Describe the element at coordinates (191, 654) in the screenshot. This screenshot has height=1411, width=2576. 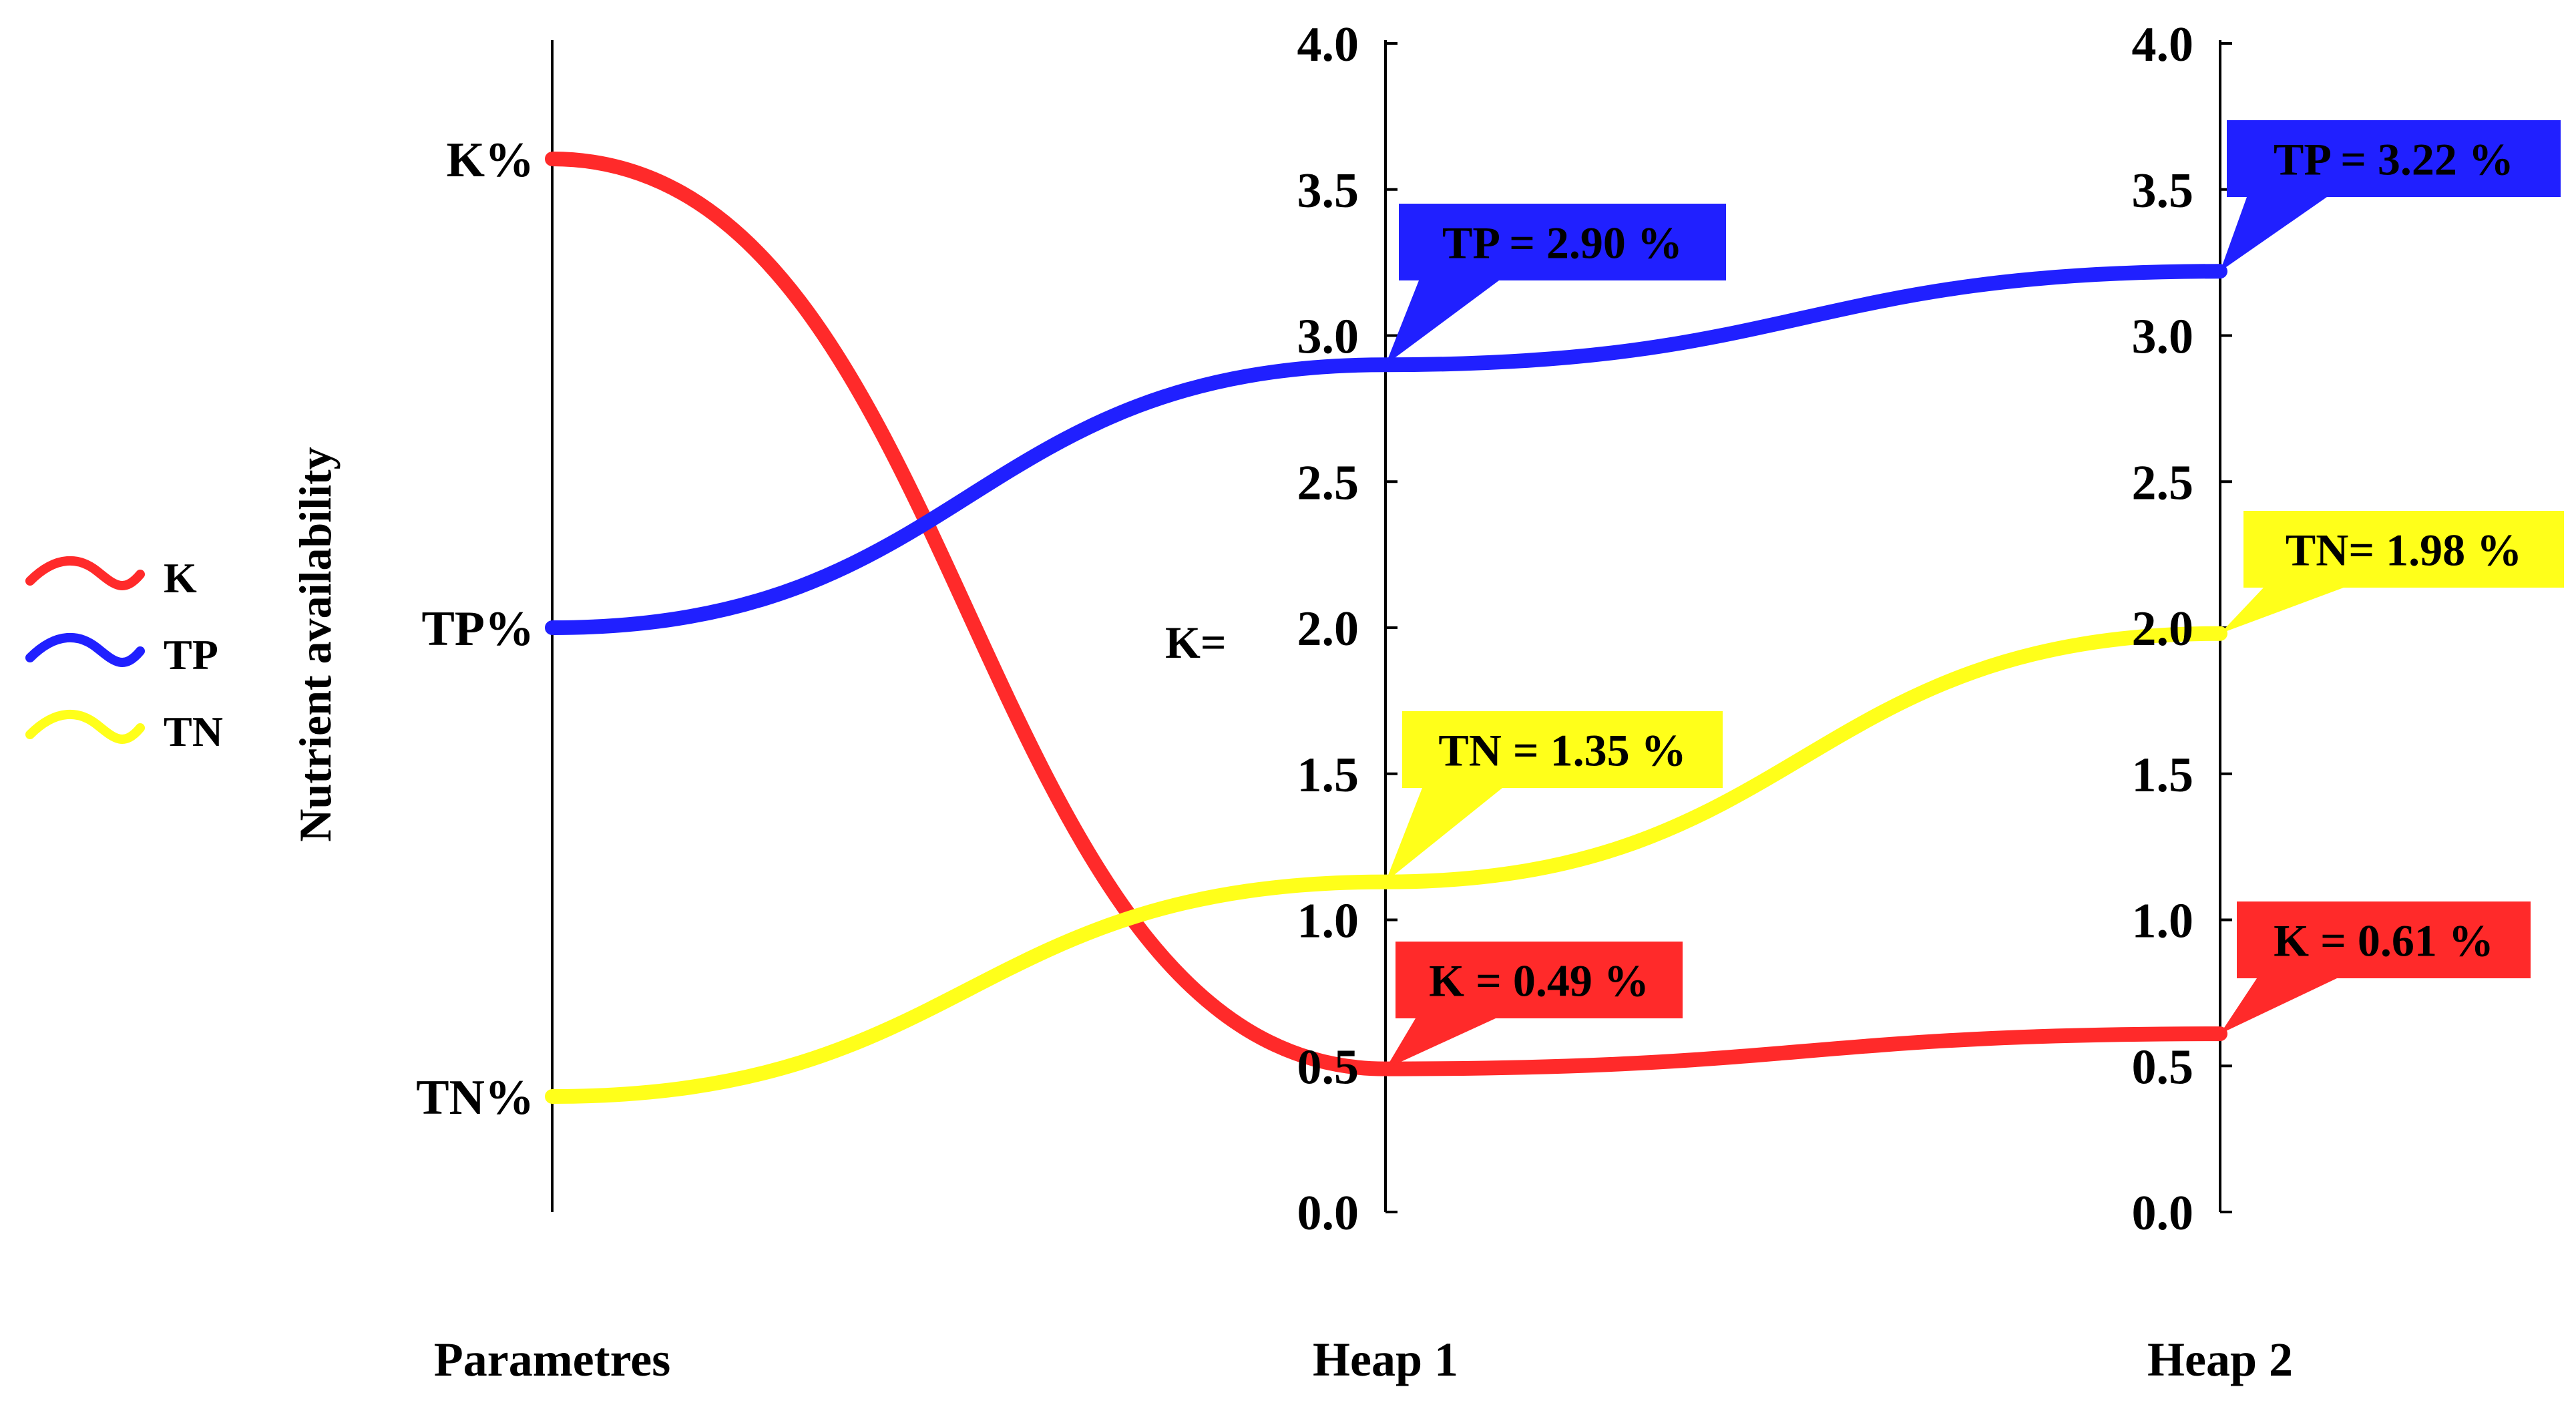
I see `legend-label: TP` at that location.